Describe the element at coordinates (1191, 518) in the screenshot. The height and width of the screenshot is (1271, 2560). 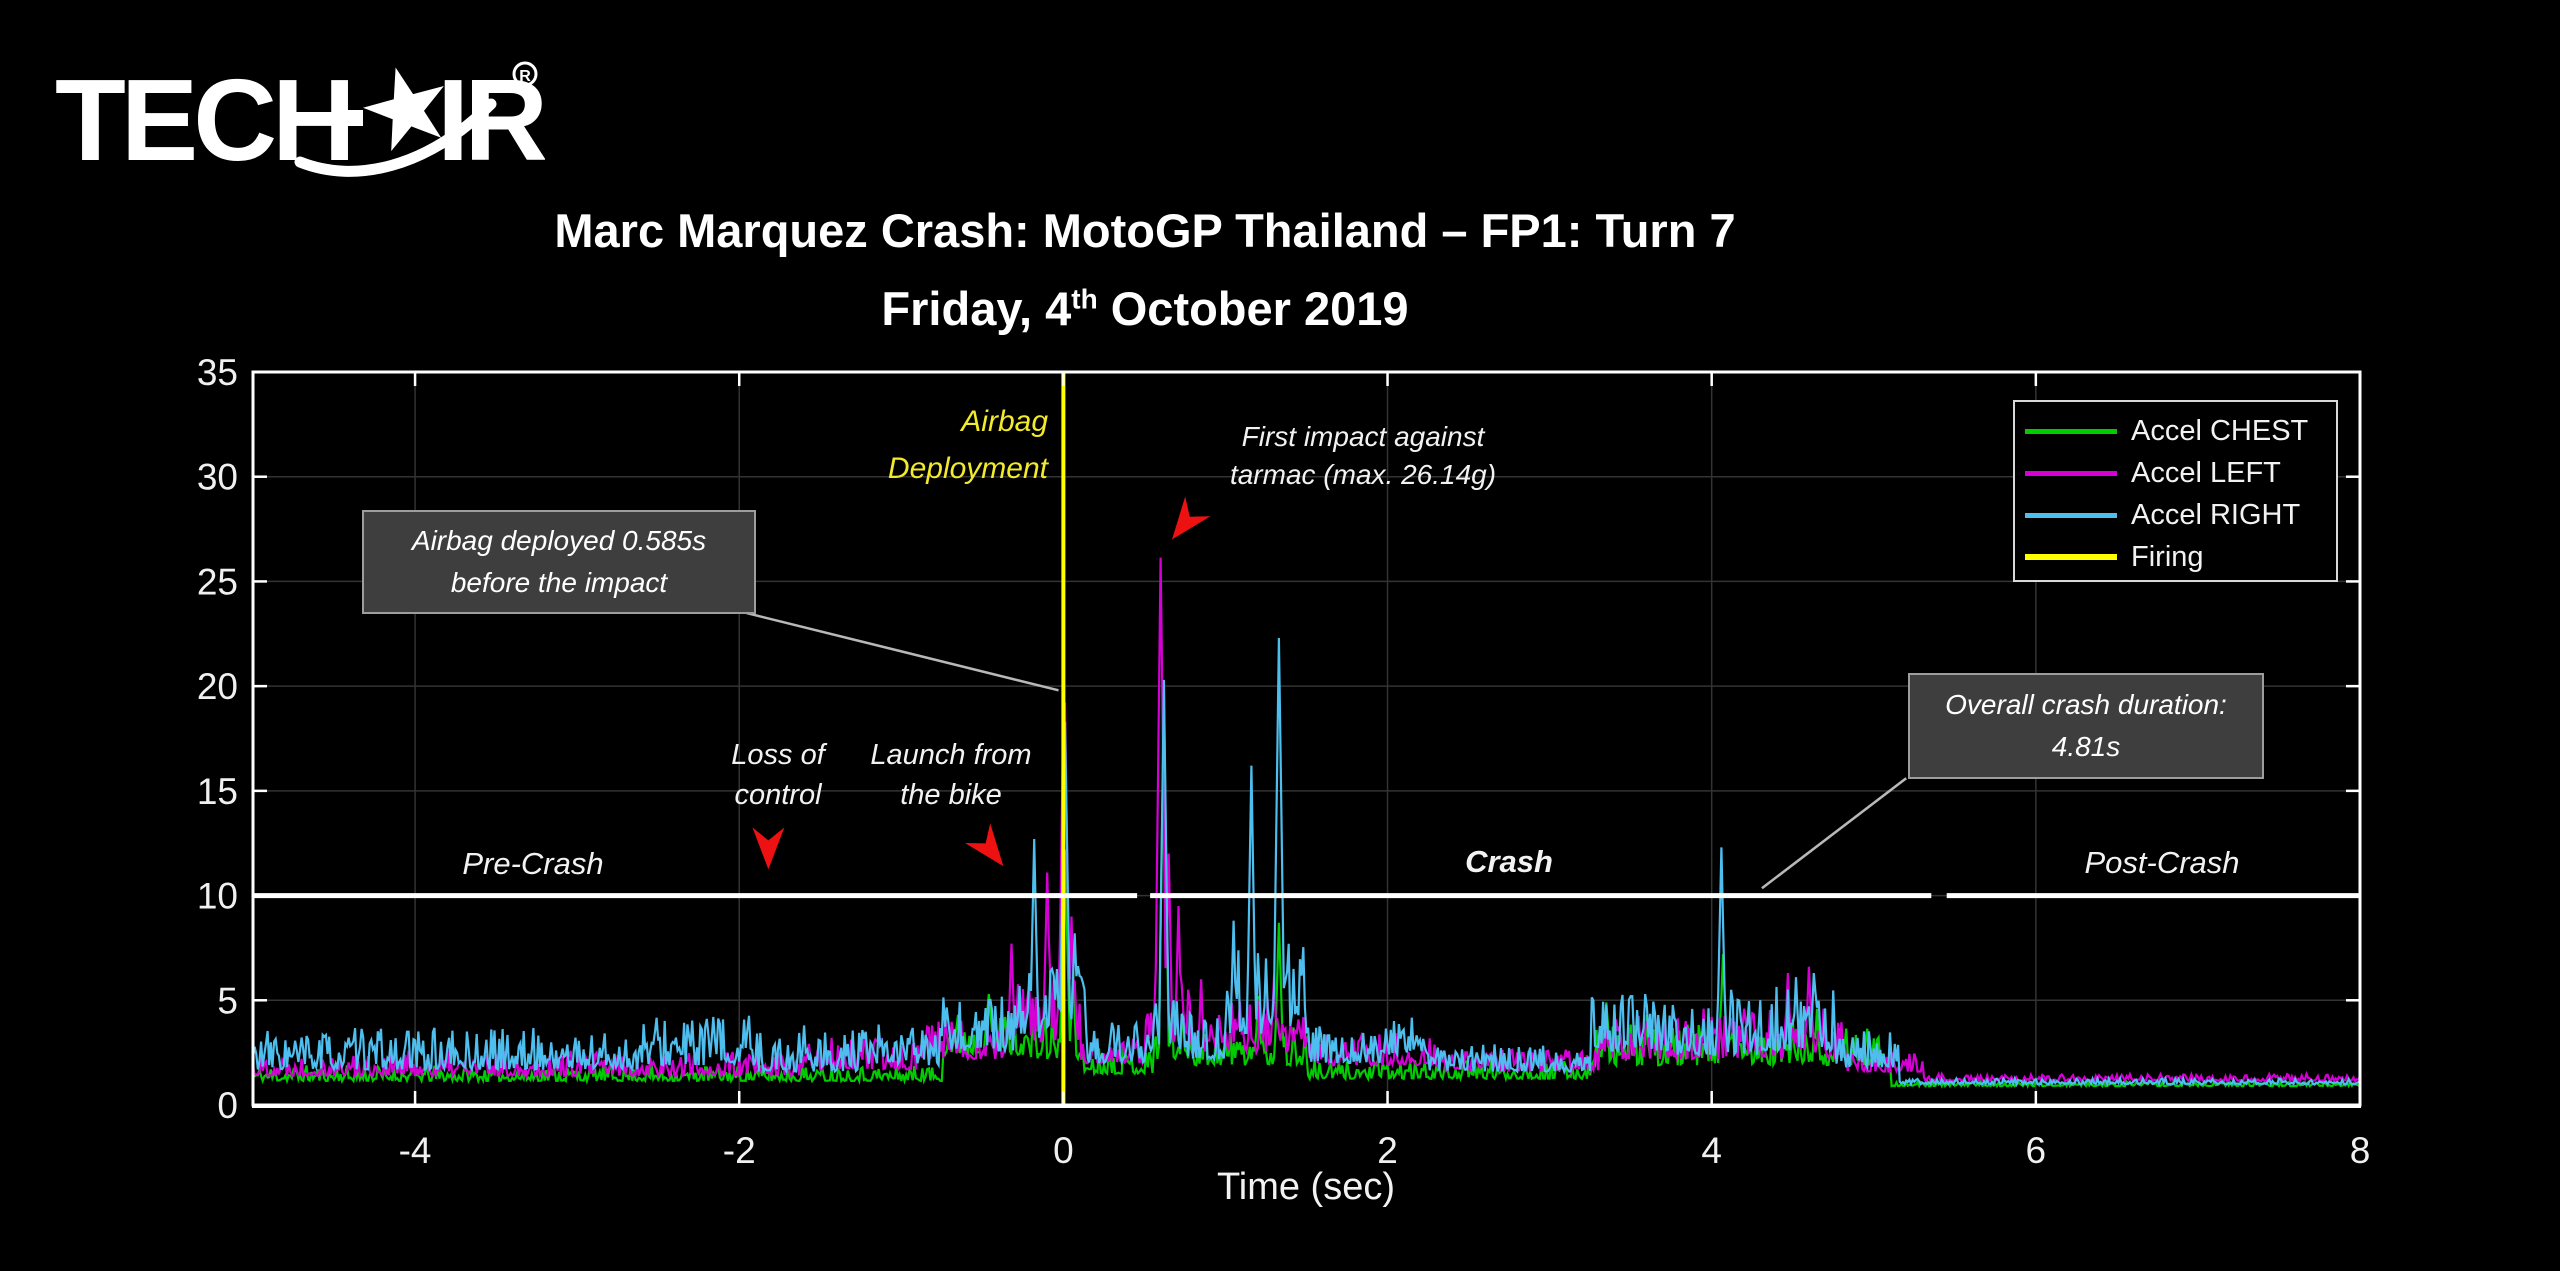
I see `first-impact-arrow` at that location.